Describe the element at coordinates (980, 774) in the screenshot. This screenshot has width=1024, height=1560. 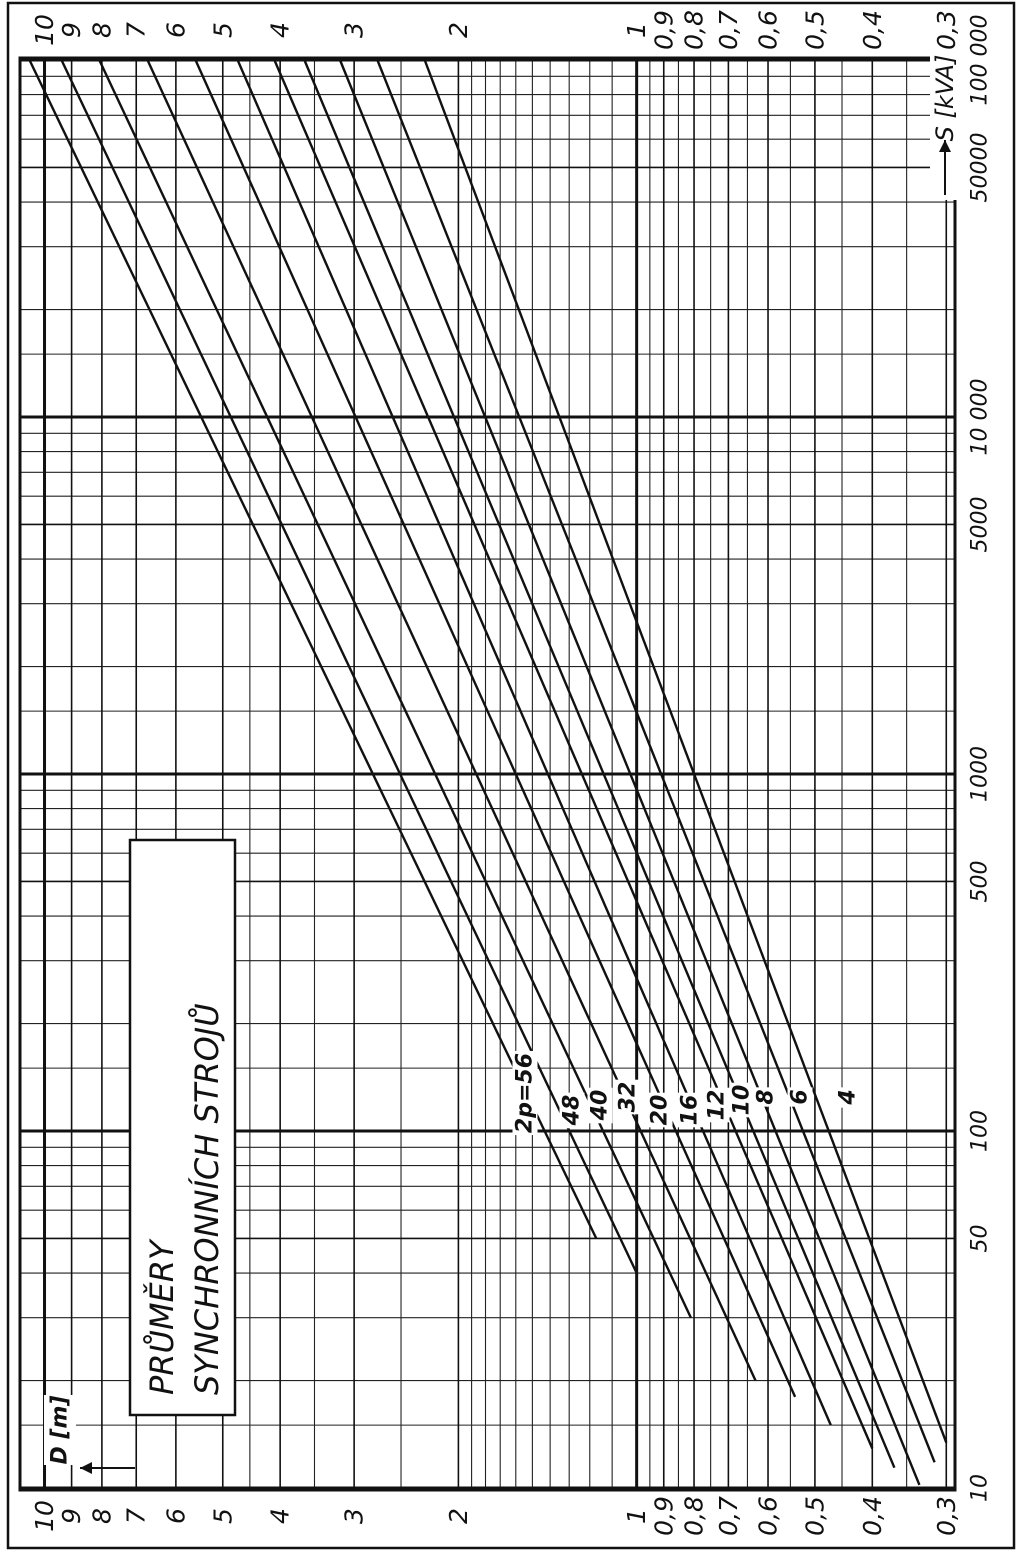
I see `x-tick-label: 1000` at that location.